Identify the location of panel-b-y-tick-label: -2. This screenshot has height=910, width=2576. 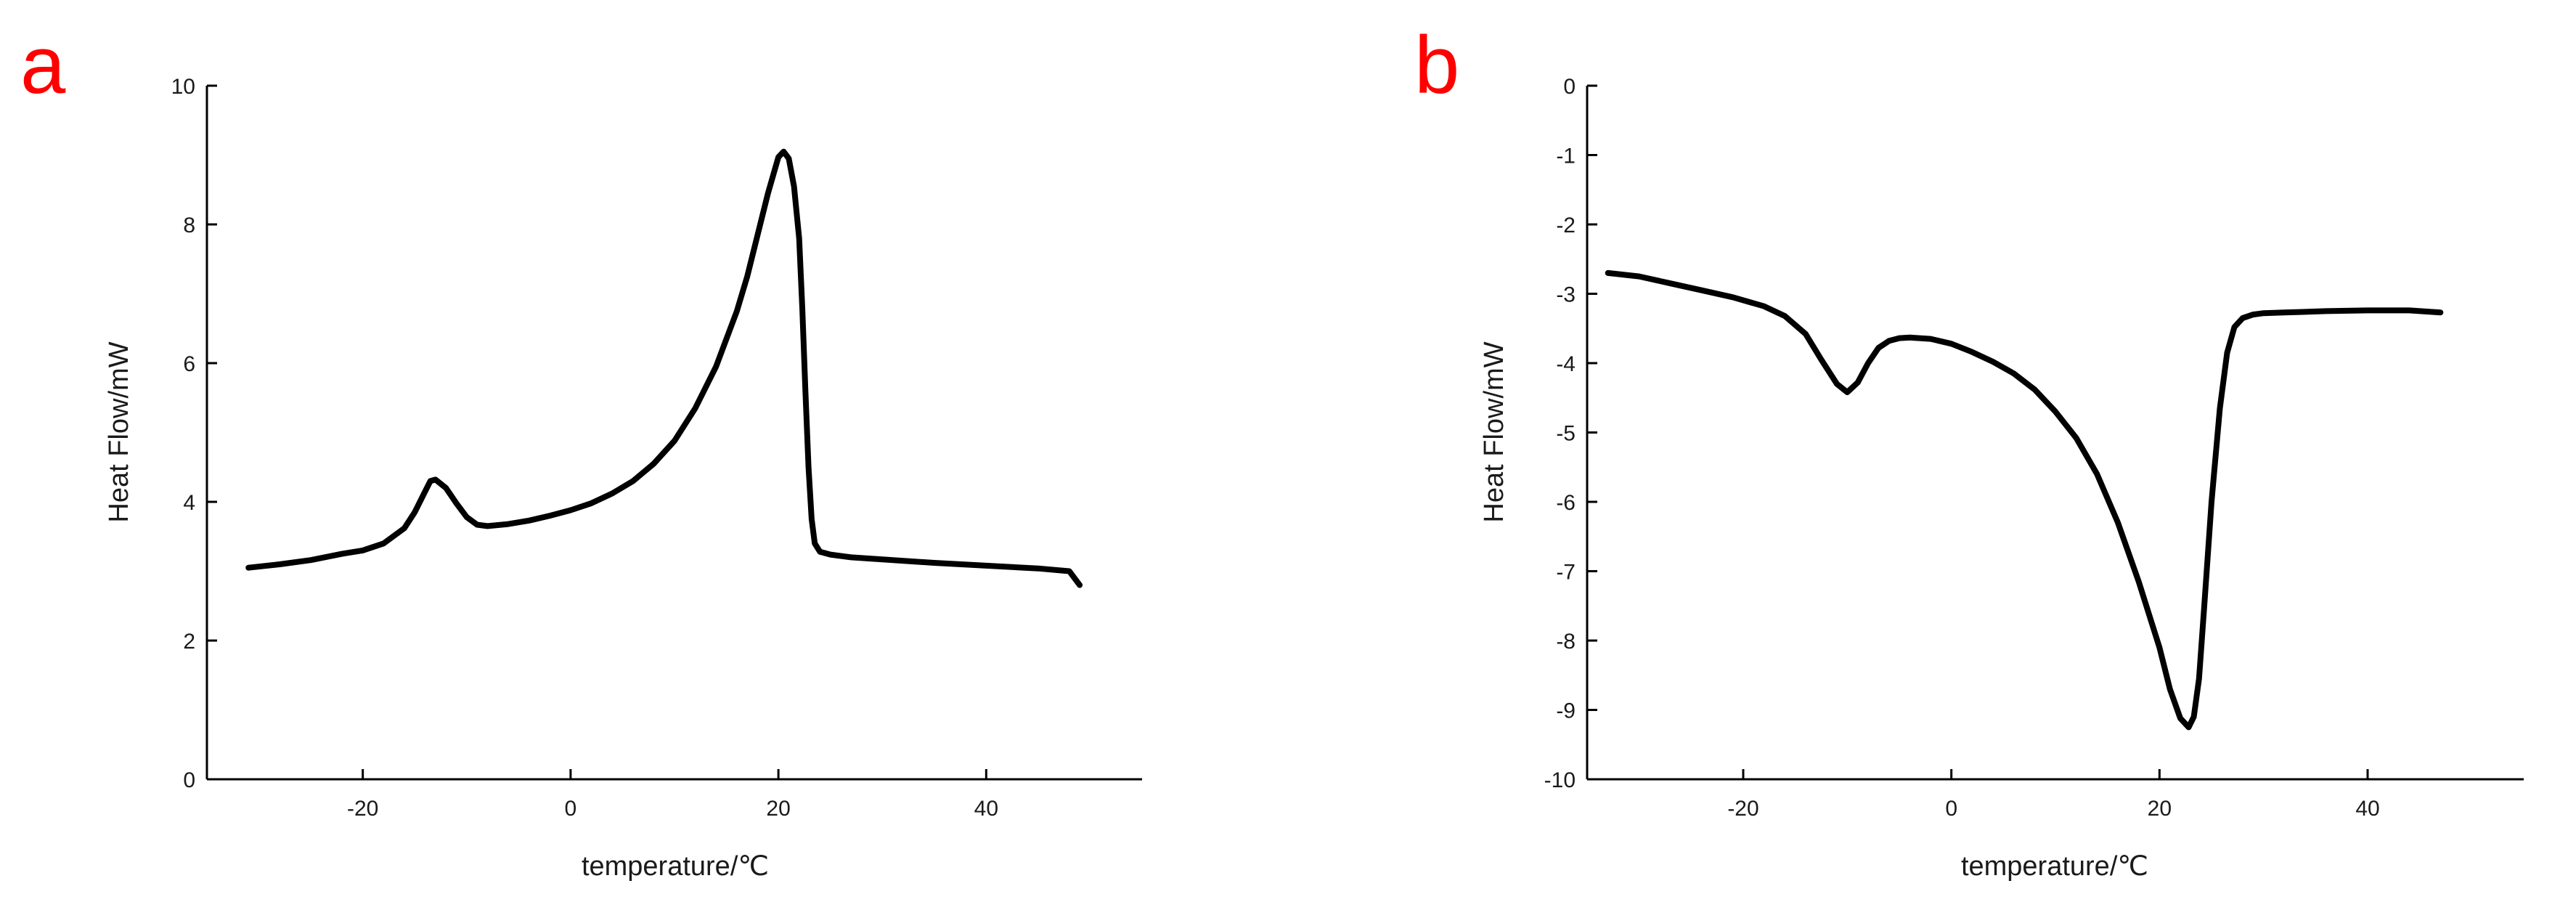
(1566, 225).